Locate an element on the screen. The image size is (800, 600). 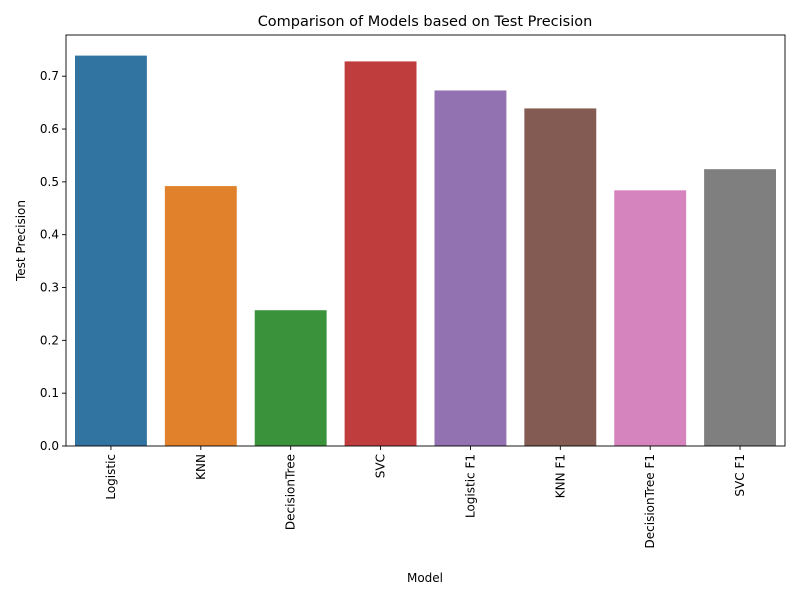
y-axis-title: Test Precision is located at coordinates (21, 241).